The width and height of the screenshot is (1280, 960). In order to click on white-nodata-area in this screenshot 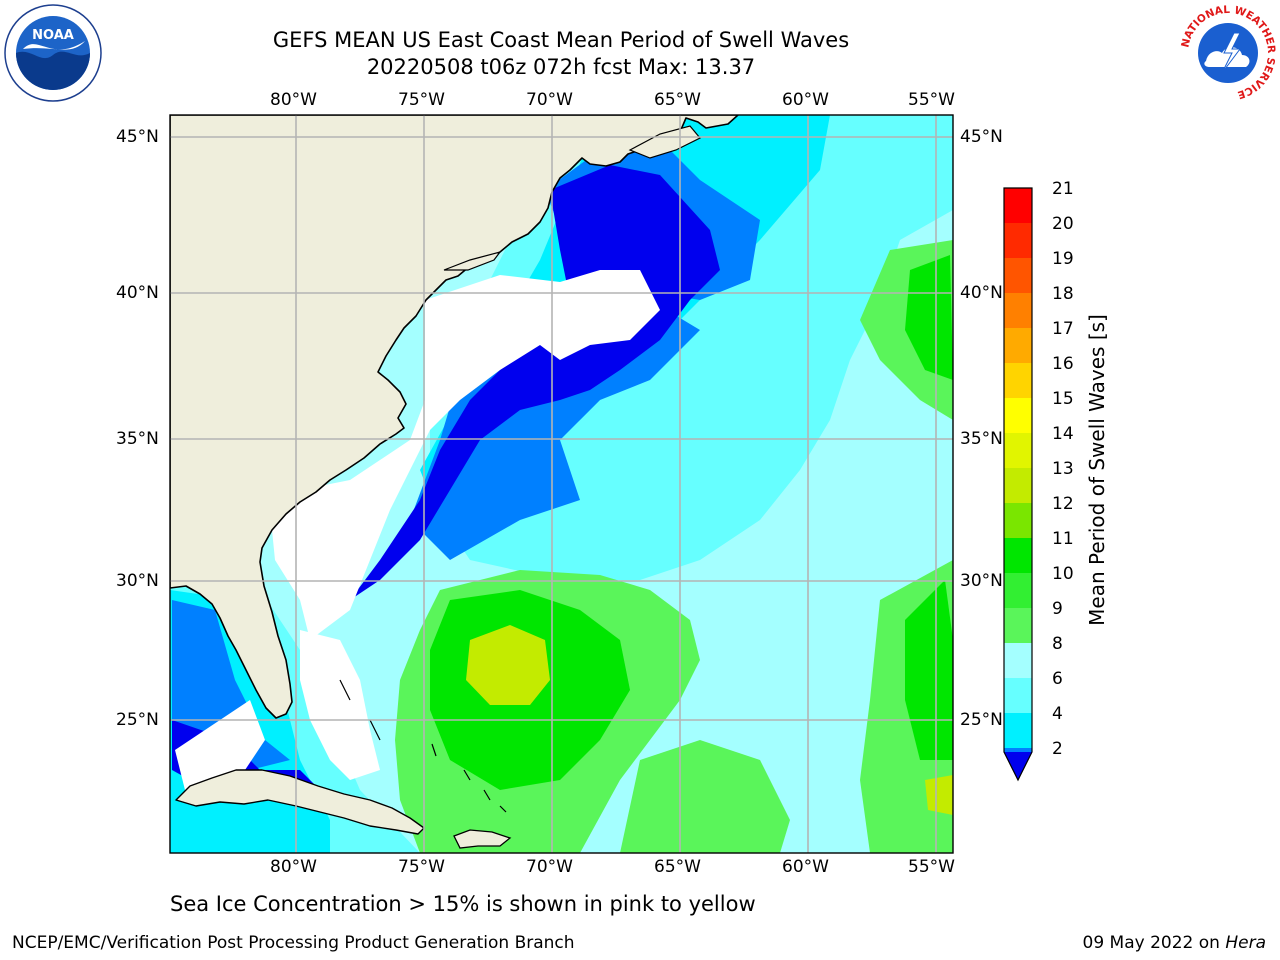, I will do `click(465, 455)`.